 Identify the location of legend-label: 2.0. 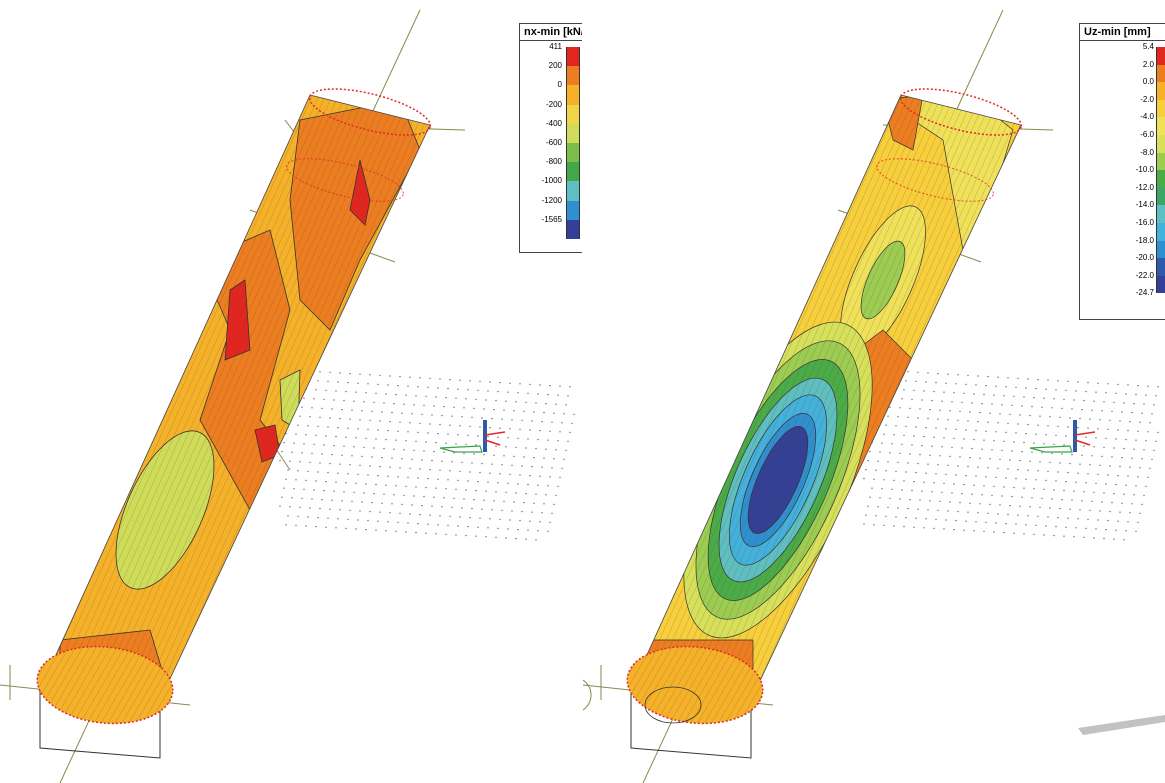
(1148, 64).